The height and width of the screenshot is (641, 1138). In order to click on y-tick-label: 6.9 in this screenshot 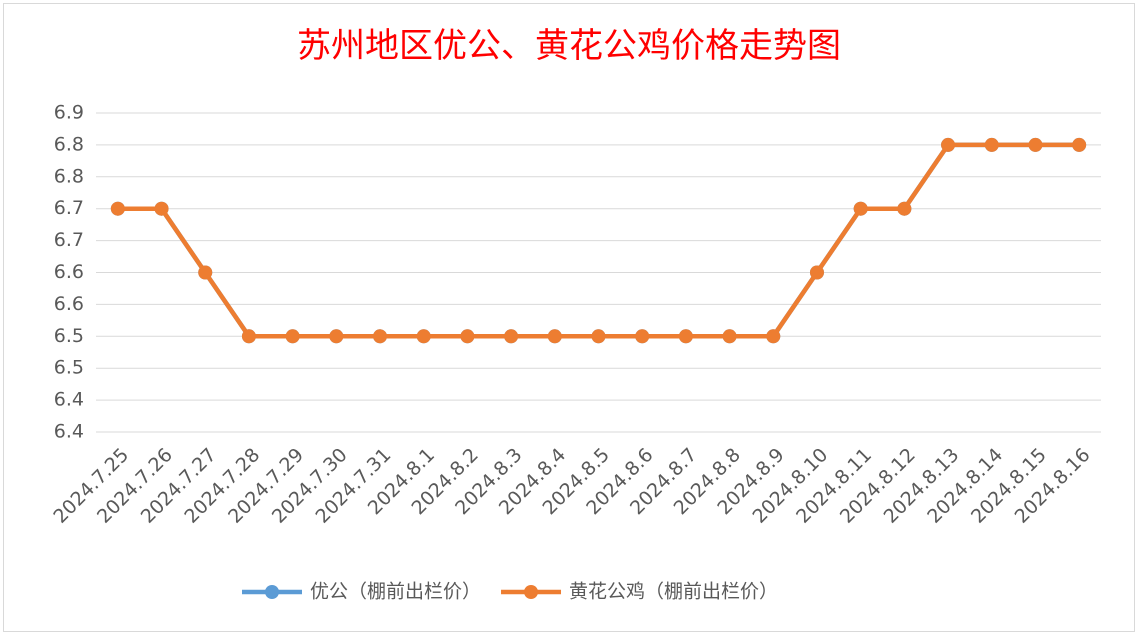, I will do `click(69, 113)`.